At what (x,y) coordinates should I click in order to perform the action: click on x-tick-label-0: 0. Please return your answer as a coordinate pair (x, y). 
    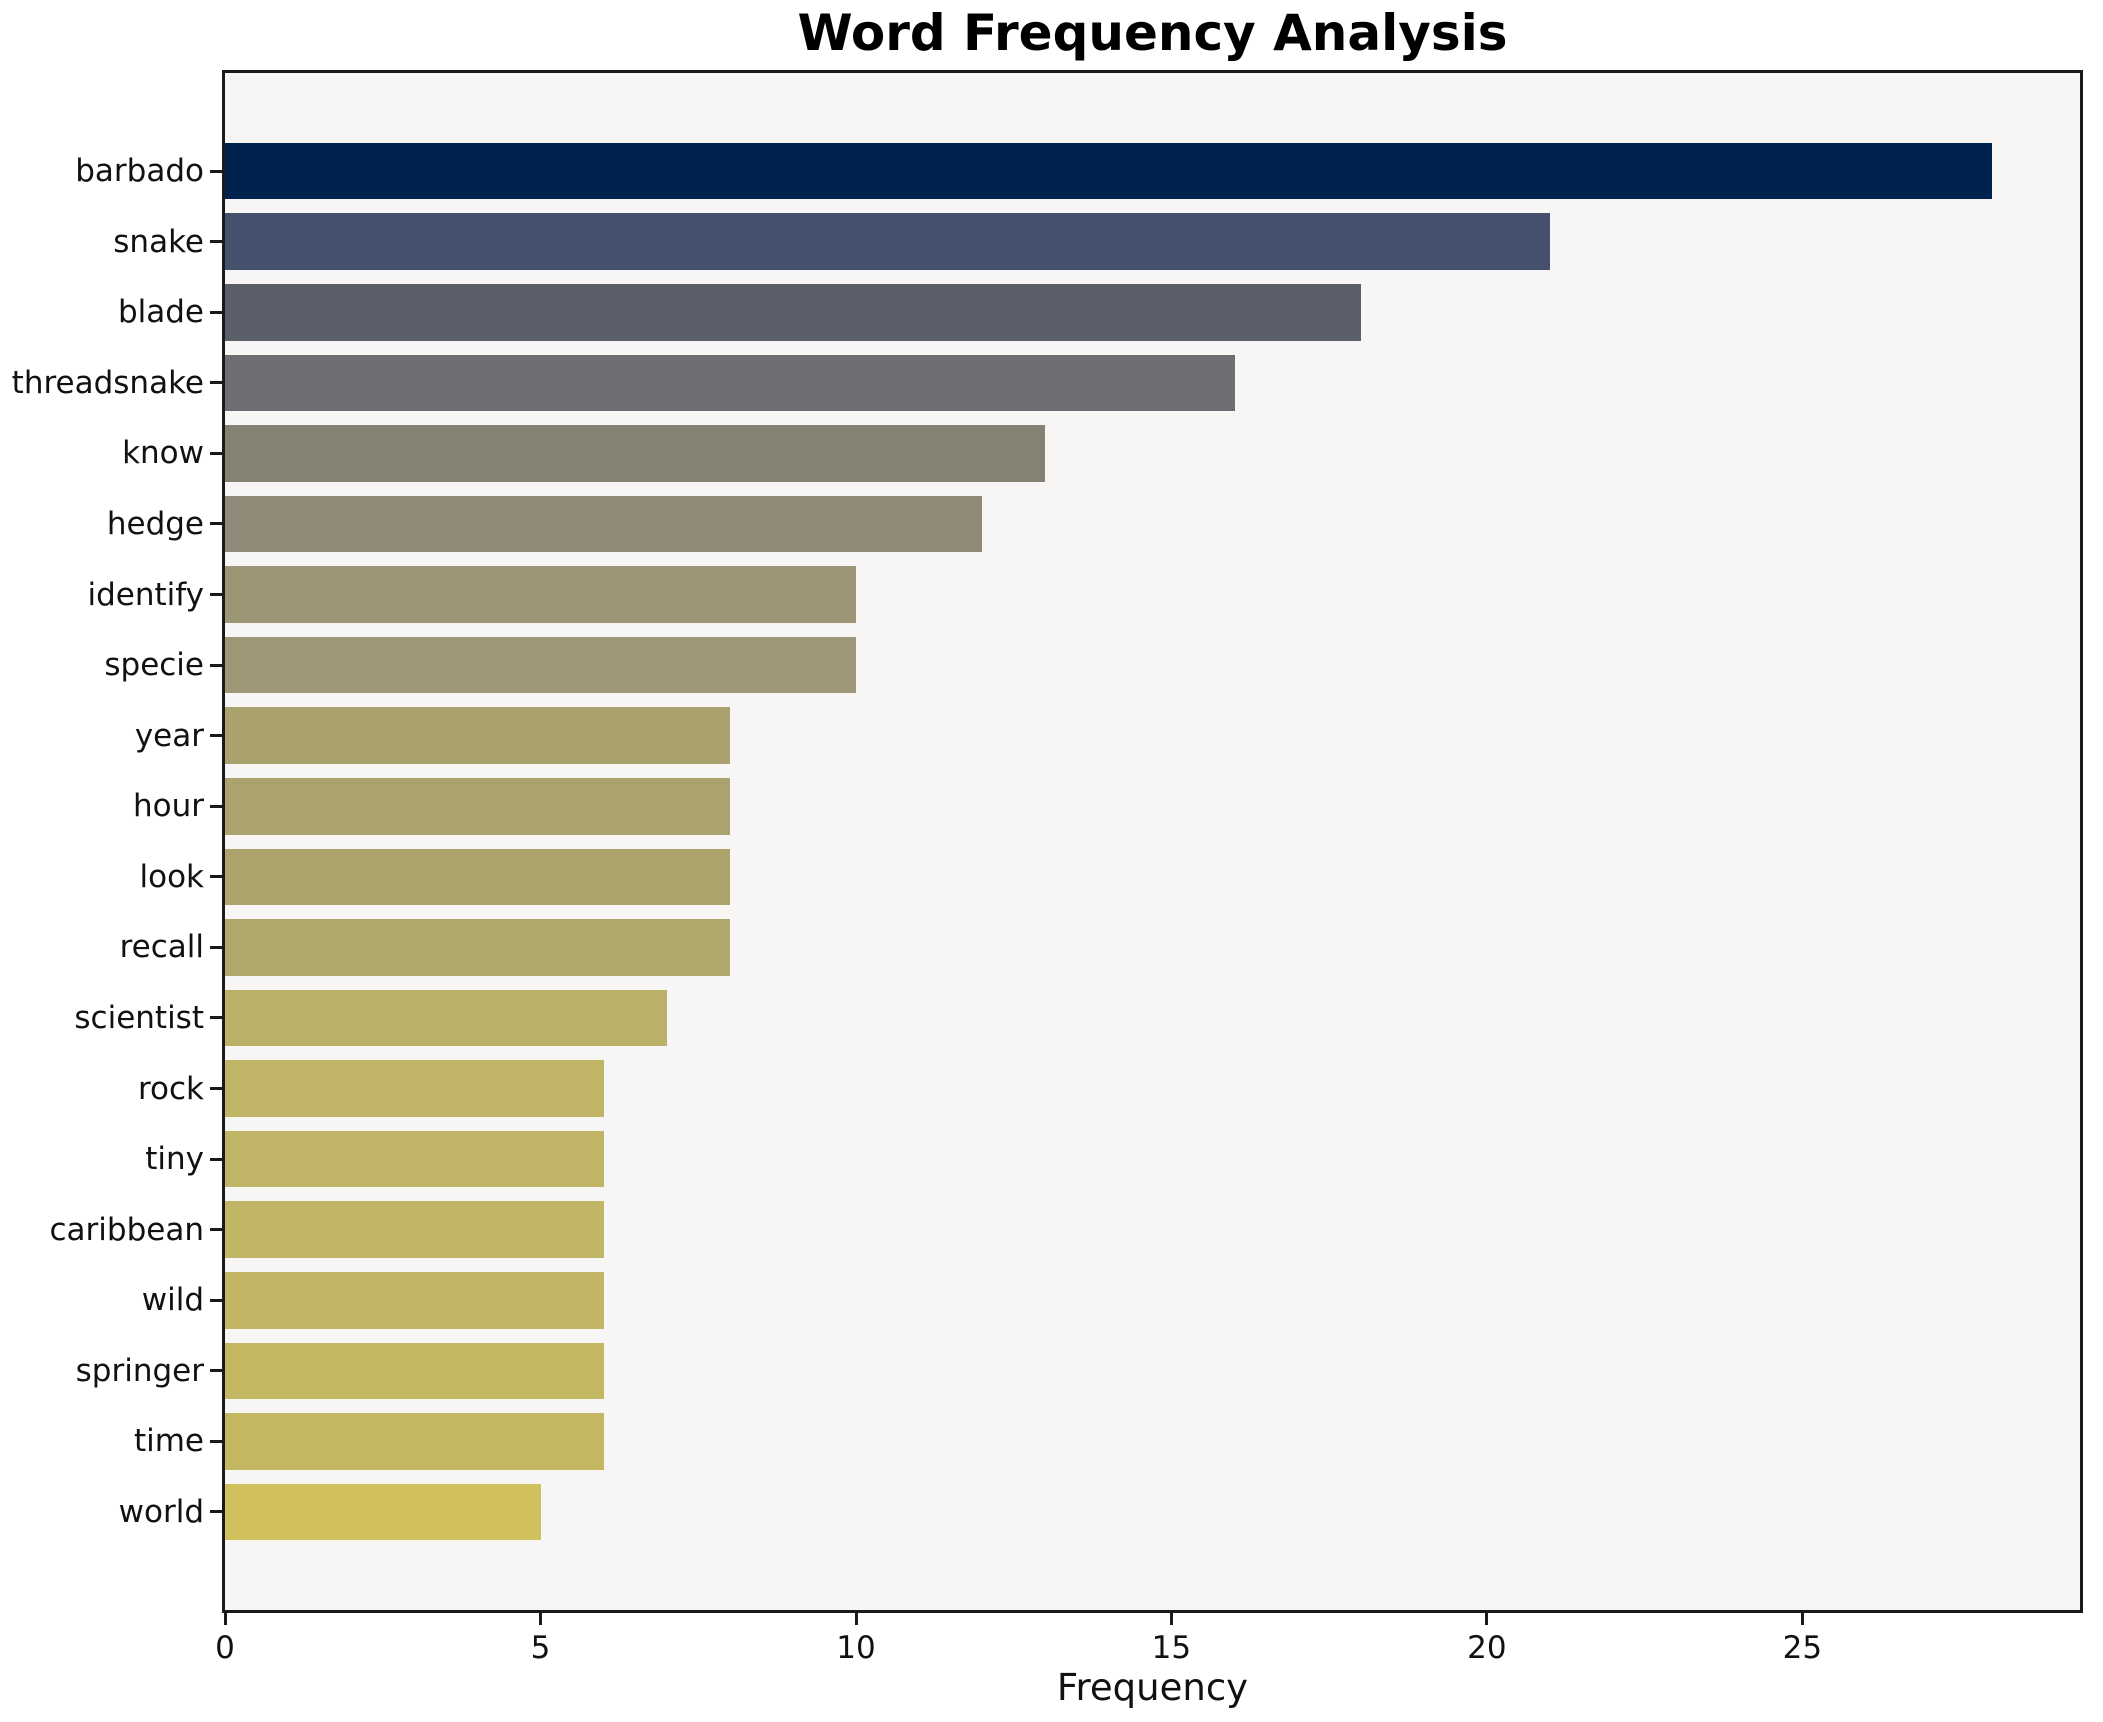
    Looking at the image, I should click on (225, 1648).